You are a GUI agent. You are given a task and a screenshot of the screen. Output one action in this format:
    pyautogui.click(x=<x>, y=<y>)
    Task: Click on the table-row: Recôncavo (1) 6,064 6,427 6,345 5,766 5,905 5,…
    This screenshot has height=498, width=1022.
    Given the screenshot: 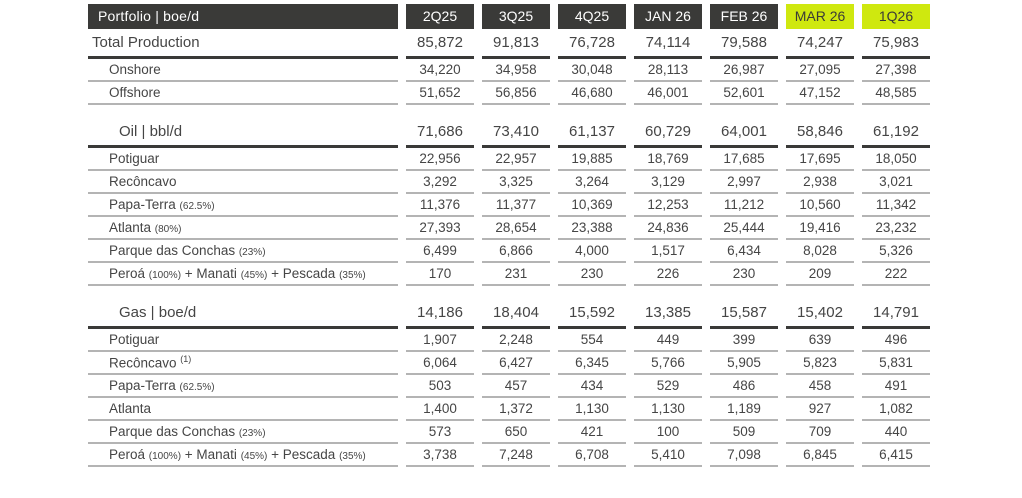 What is the action you would take?
    pyautogui.click(x=509, y=363)
    